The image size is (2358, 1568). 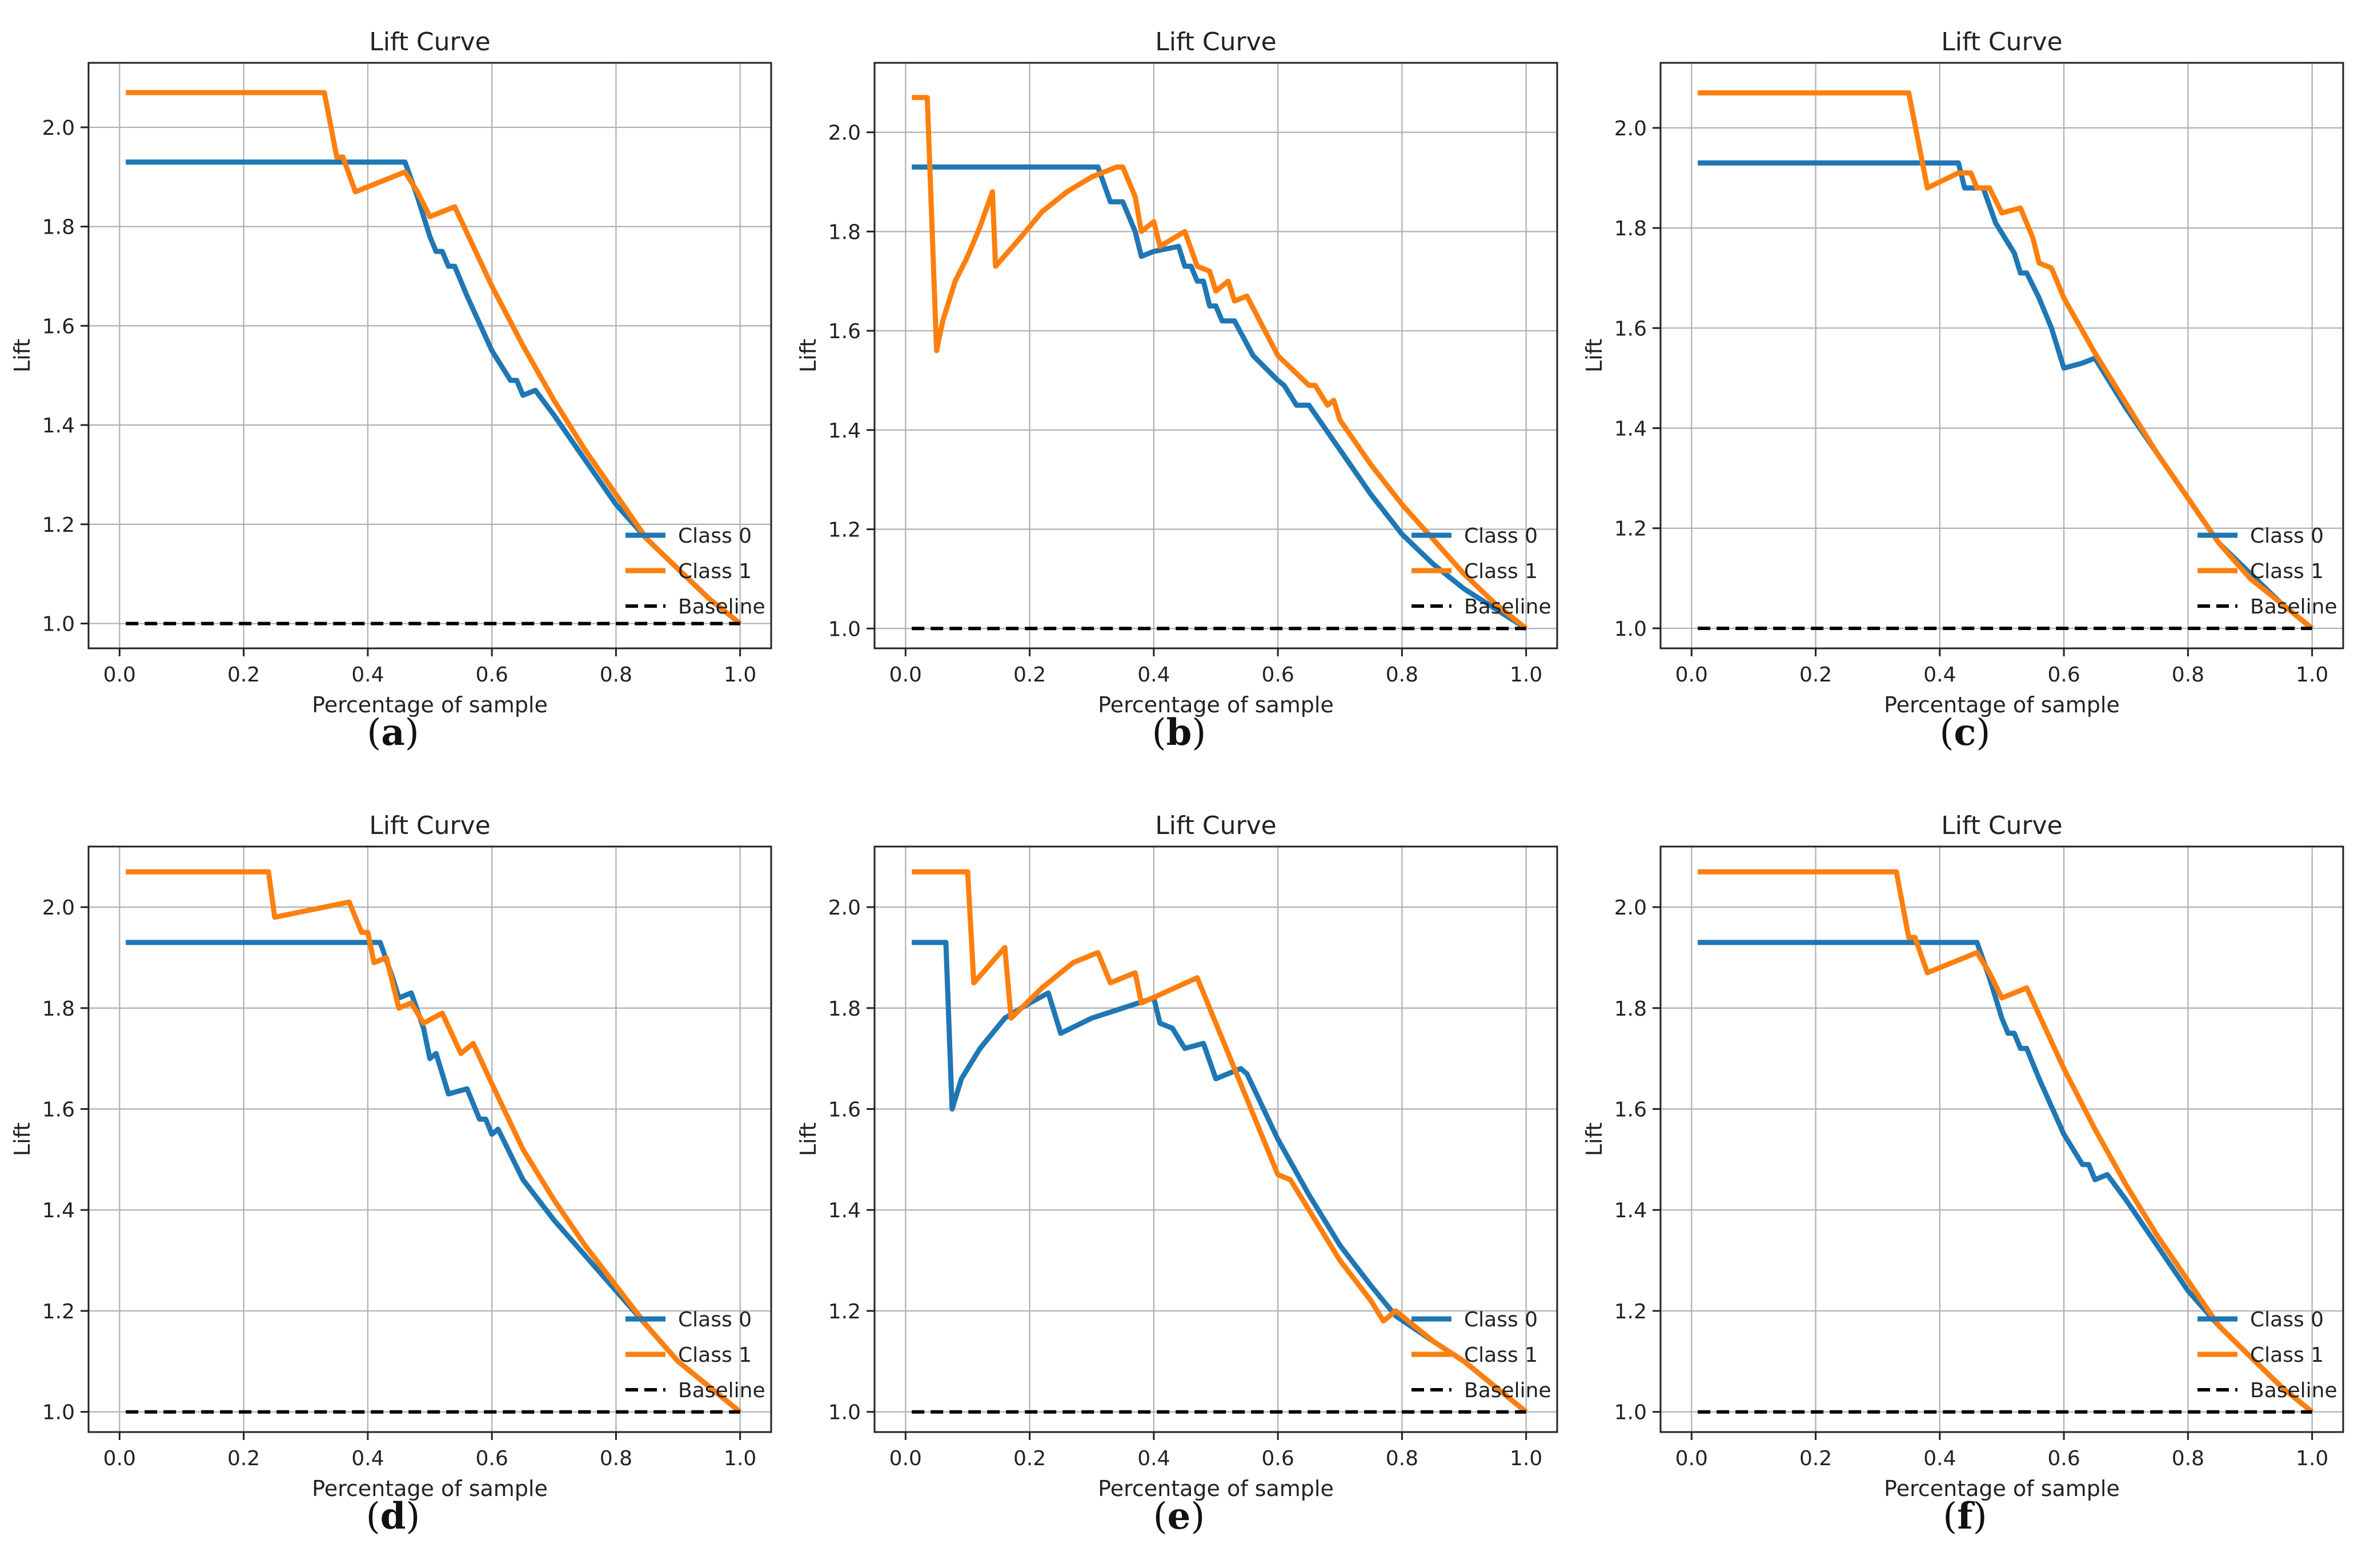 What do you see at coordinates (393, 1516) in the screenshot?
I see `panel-caption-d: (d)` at bounding box center [393, 1516].